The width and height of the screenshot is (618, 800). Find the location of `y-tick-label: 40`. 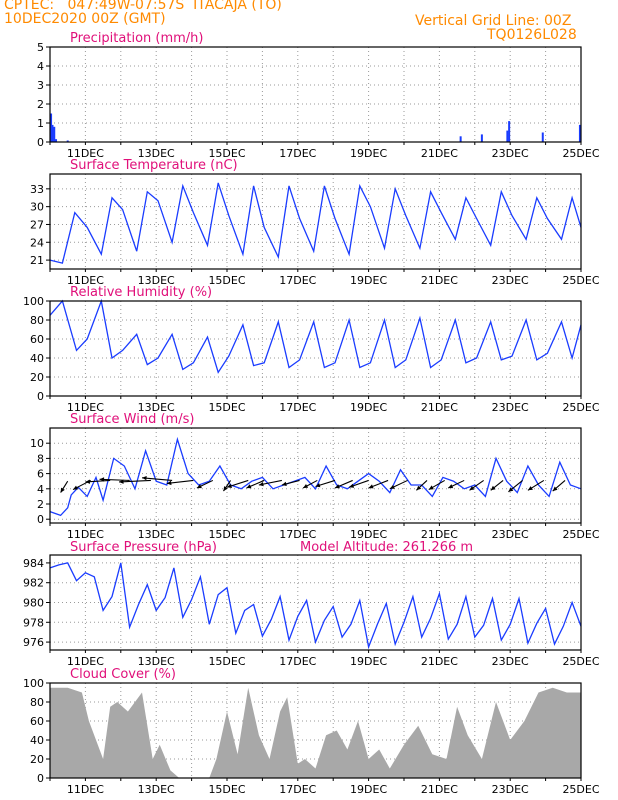

y-tick-label: 40 is located at coordinates (37, 358).